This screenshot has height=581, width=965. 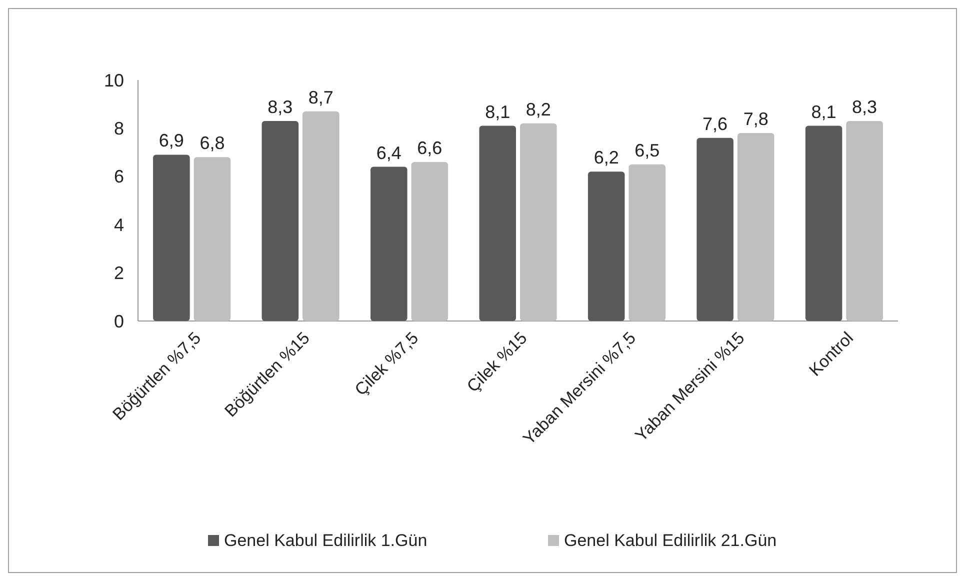 I want to click on y-tick-label: 6, so click(x=119, y=176).